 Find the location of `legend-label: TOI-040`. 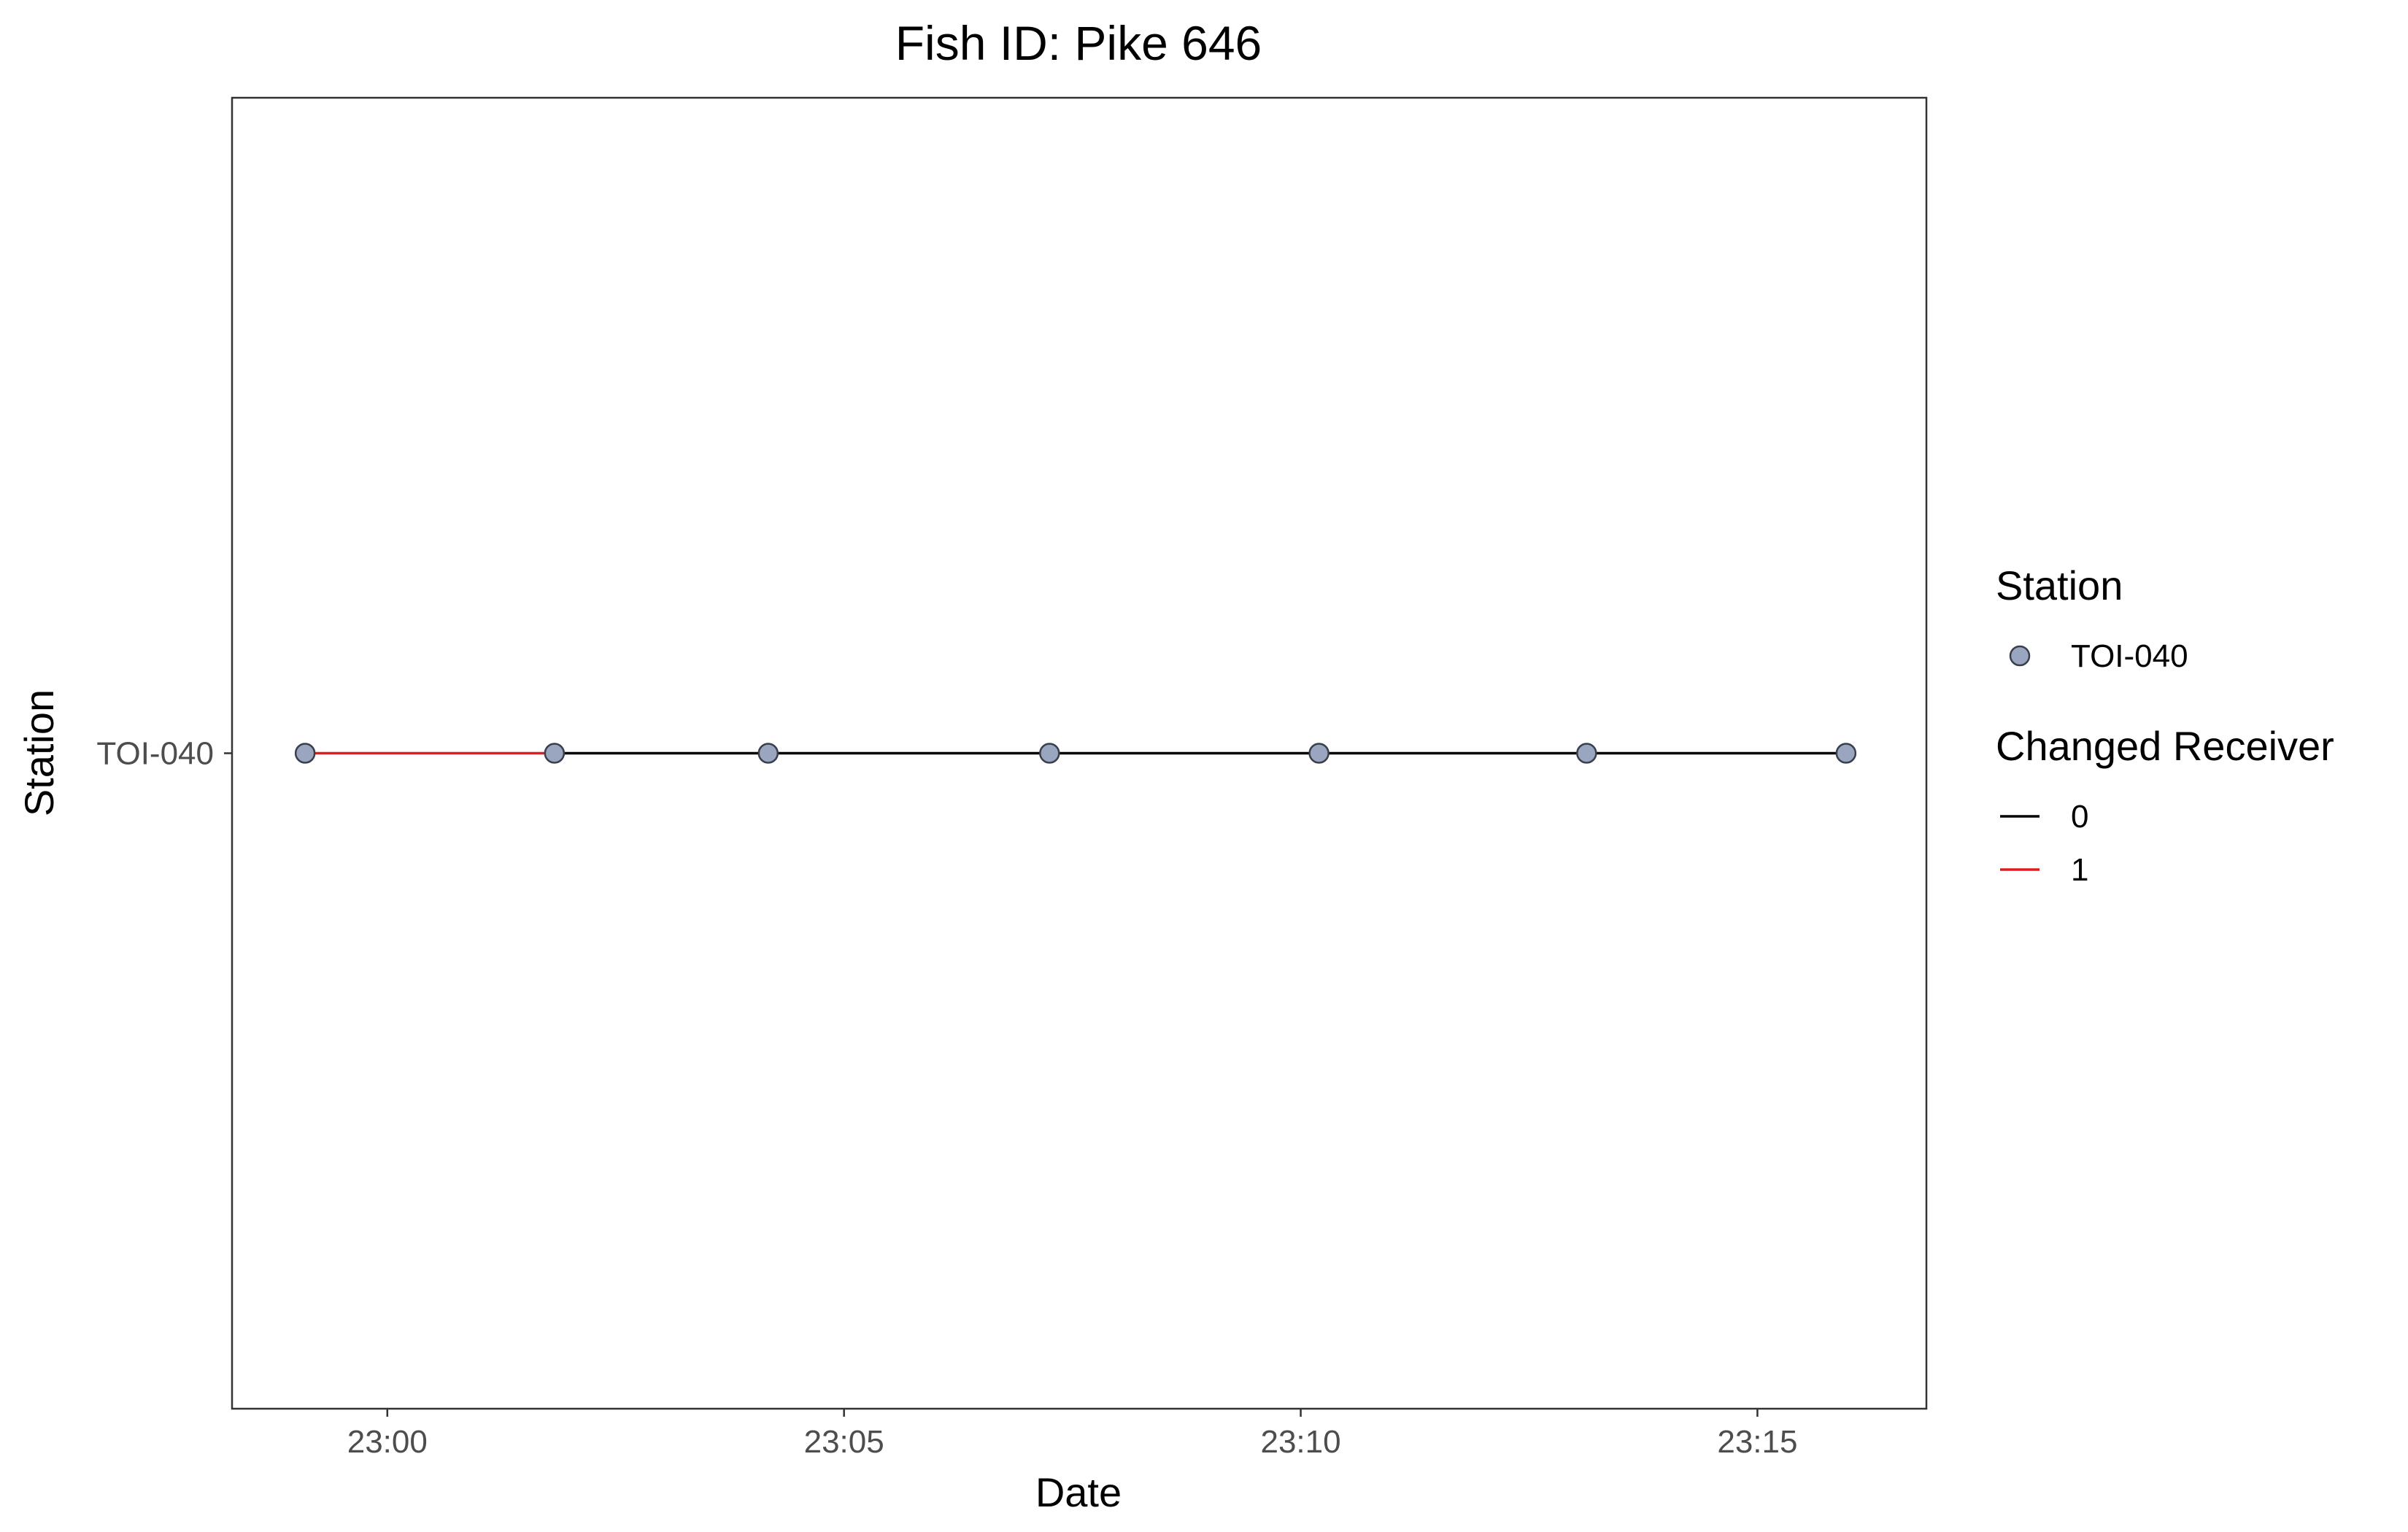

legend-label: TOI-040 is located at coordinates (2129, 656).